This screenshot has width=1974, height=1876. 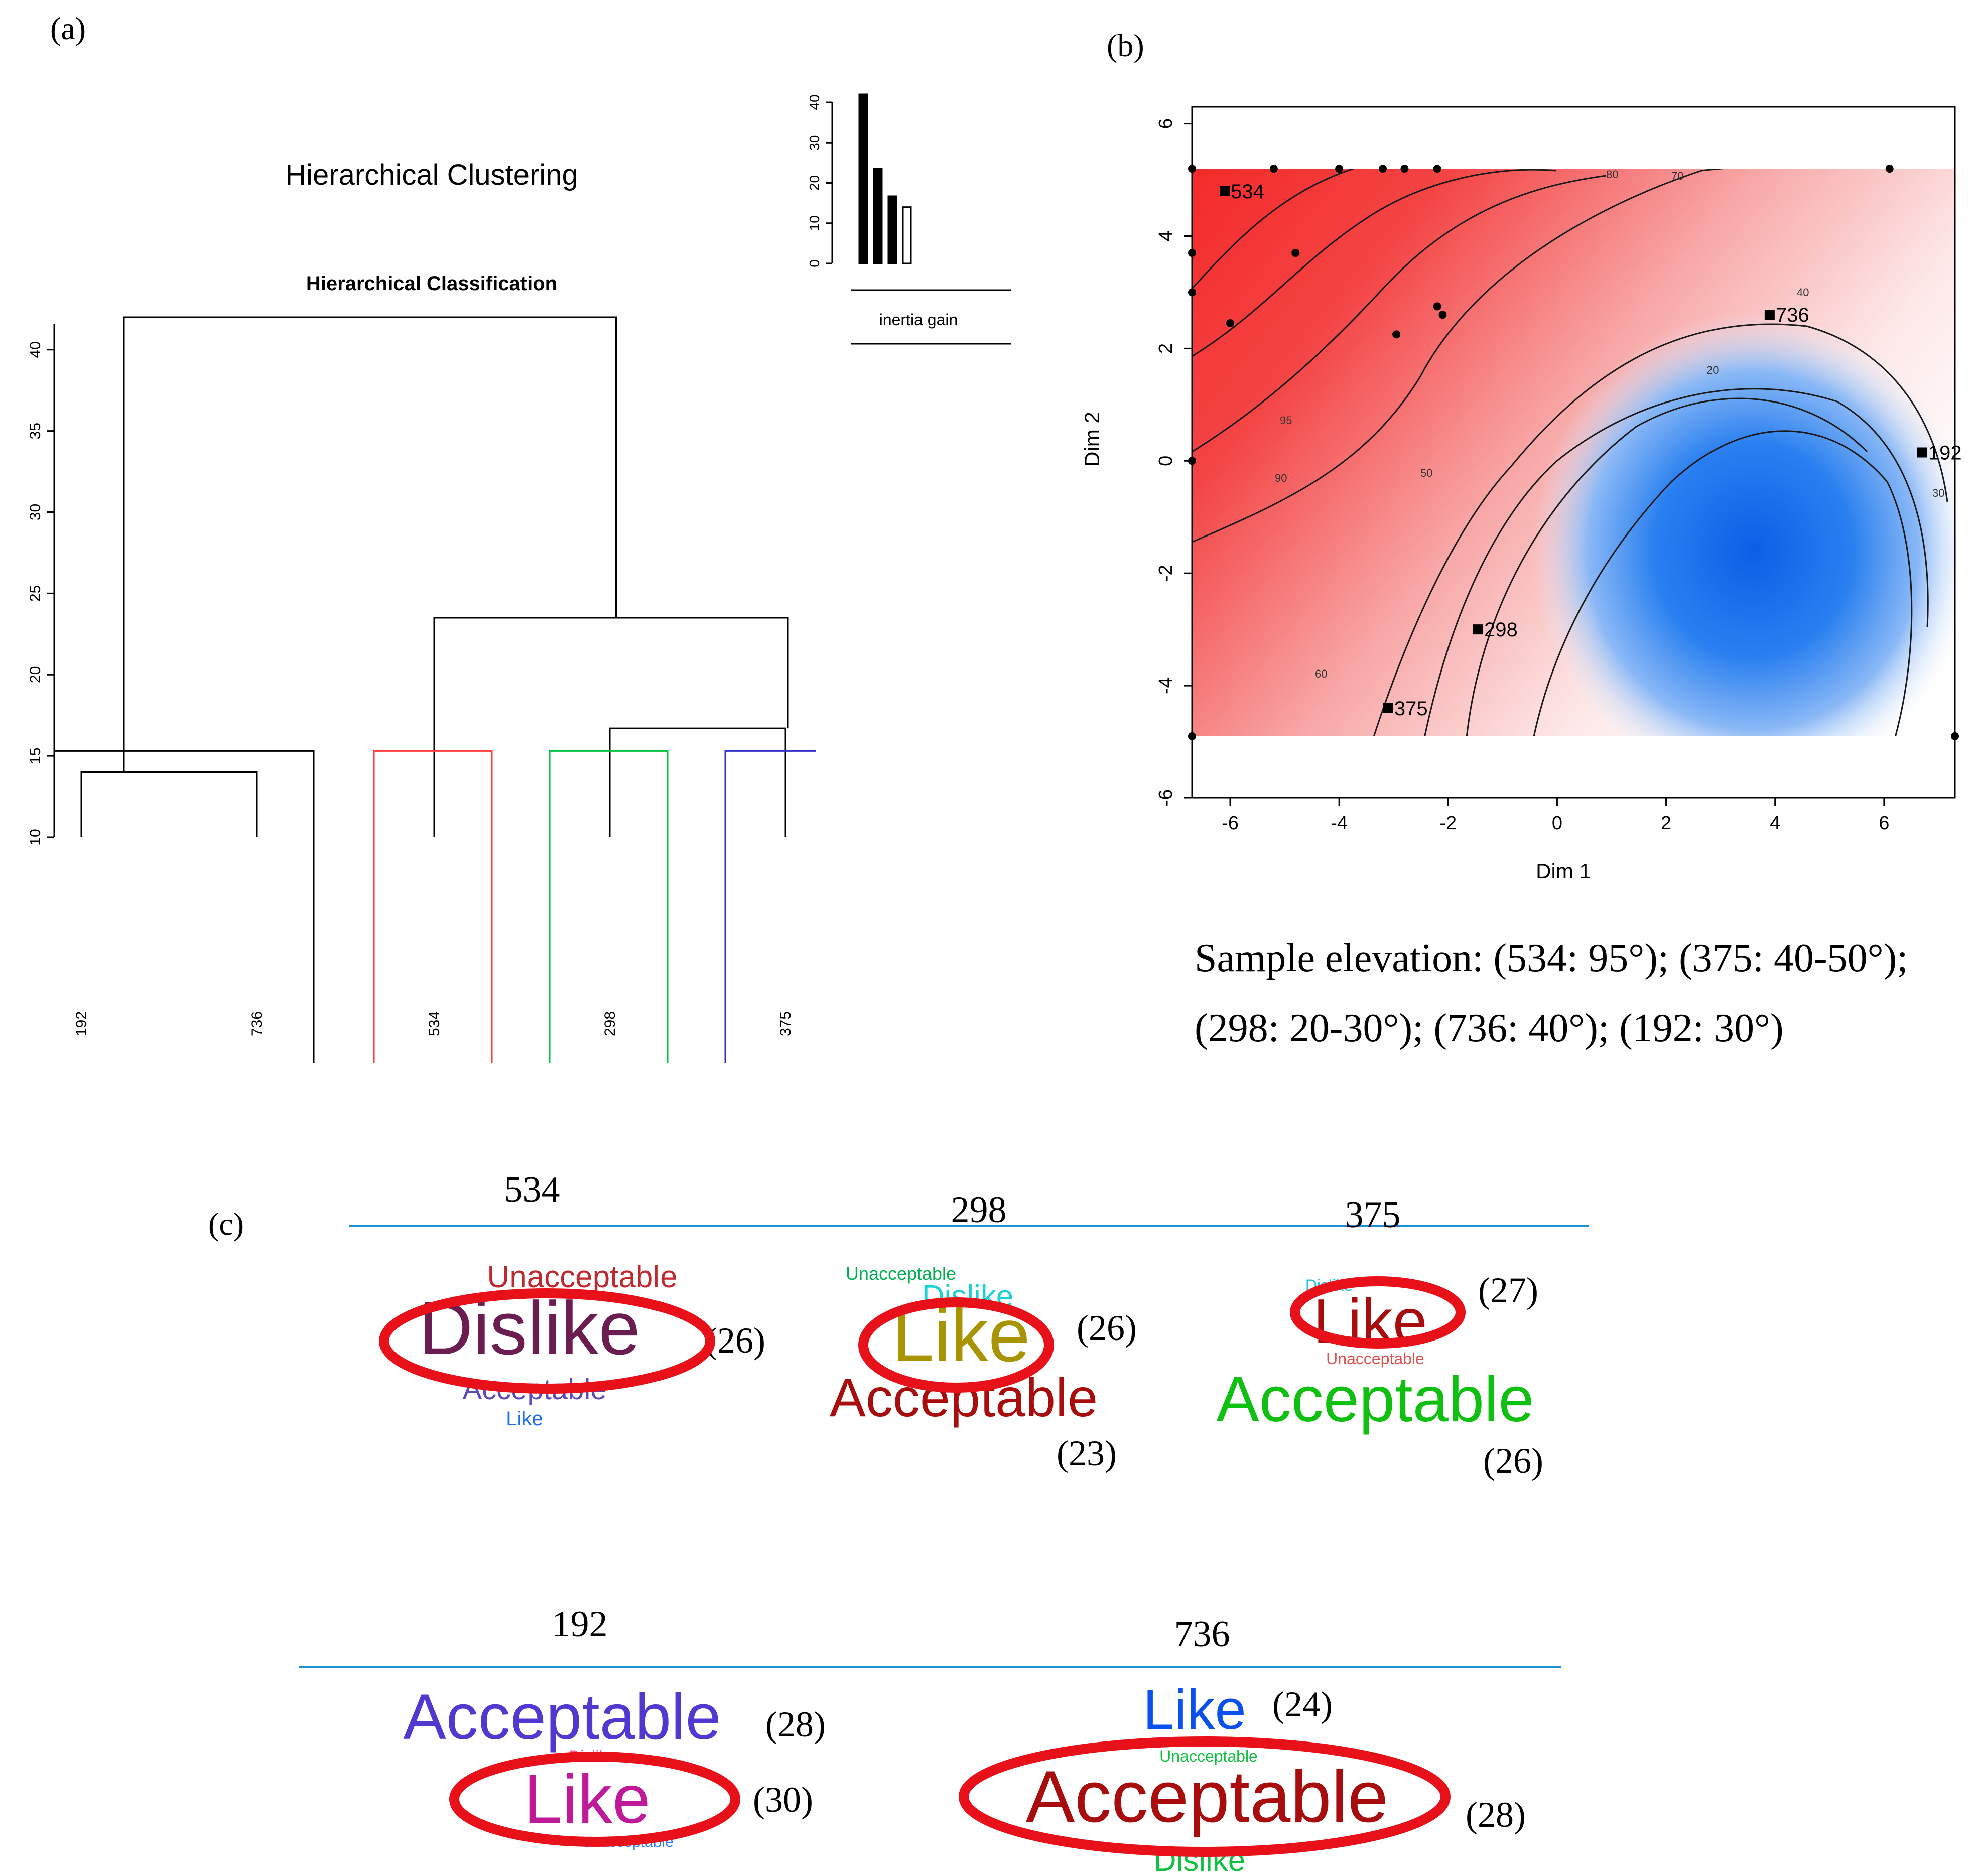 I want to click on contour-level-label: 60, so click(x=1321, y=674).